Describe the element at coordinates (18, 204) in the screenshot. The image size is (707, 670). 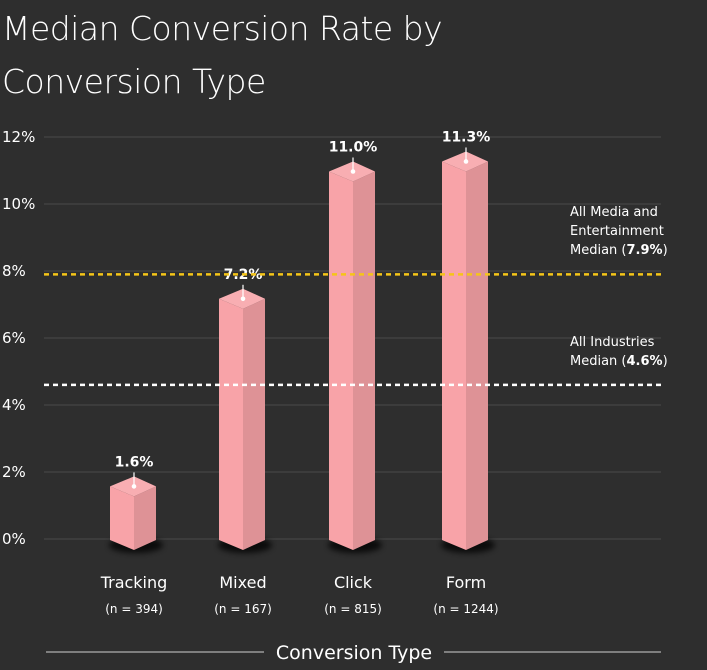
I see `y-tick-label: 10%` at that location.